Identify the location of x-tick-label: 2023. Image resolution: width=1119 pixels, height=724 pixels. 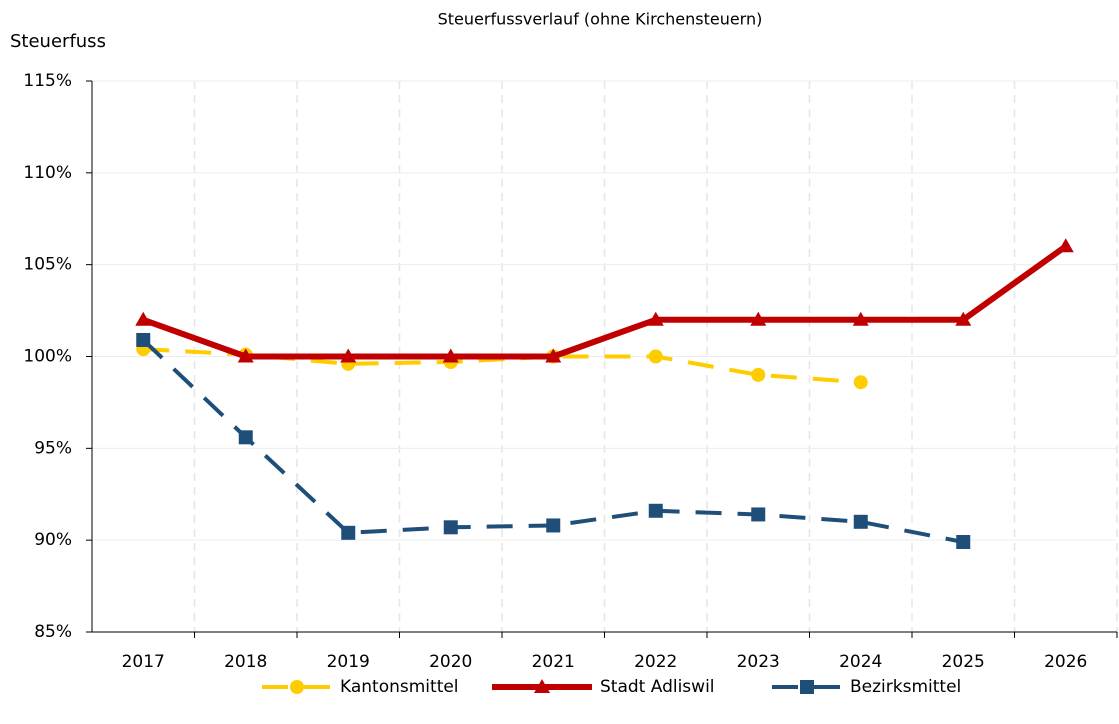
(758, 662).